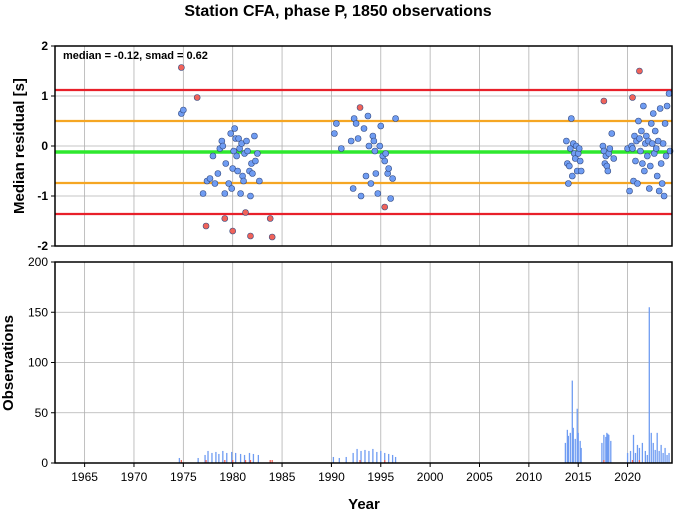 Image resolution: width=677 pixels, height=511 pixels. What do you see at coordinates (380, 477) in the screenshot?
I see `x-tick-label: 1995` at bounding box center [380, 477].